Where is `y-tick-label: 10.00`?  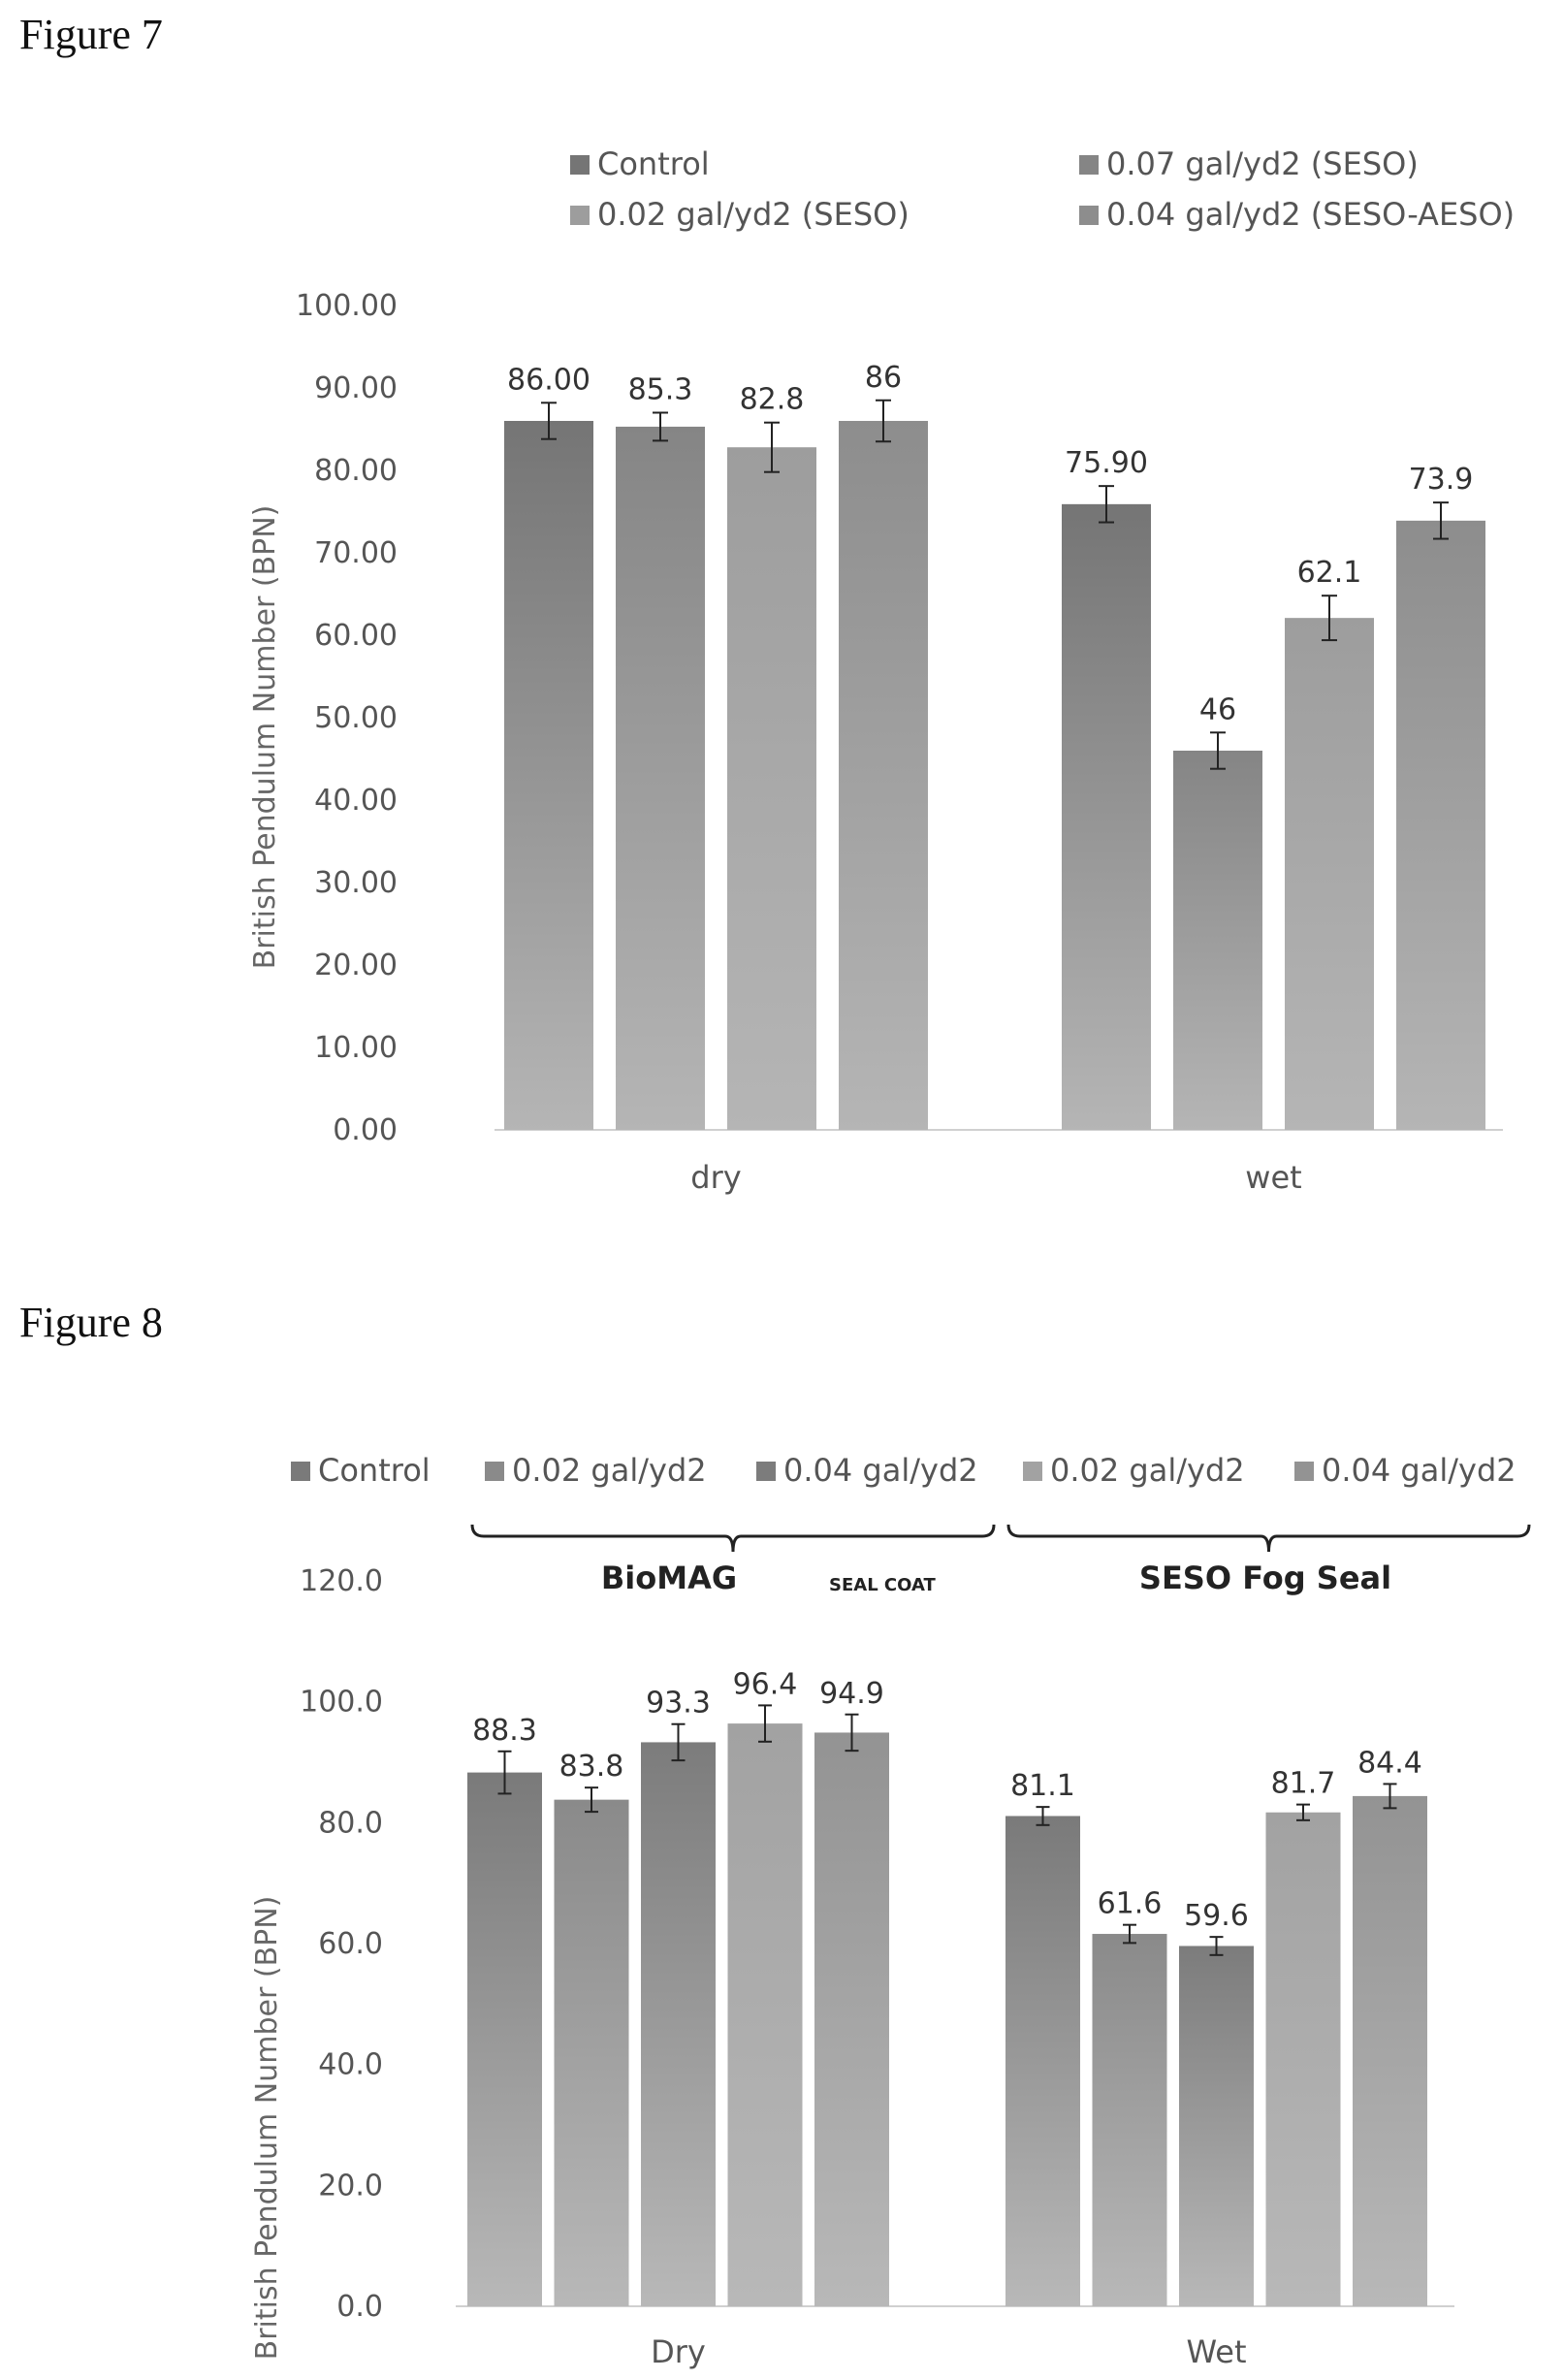 y-tick-label: 10.00 is located at coordinates (356, 1048).